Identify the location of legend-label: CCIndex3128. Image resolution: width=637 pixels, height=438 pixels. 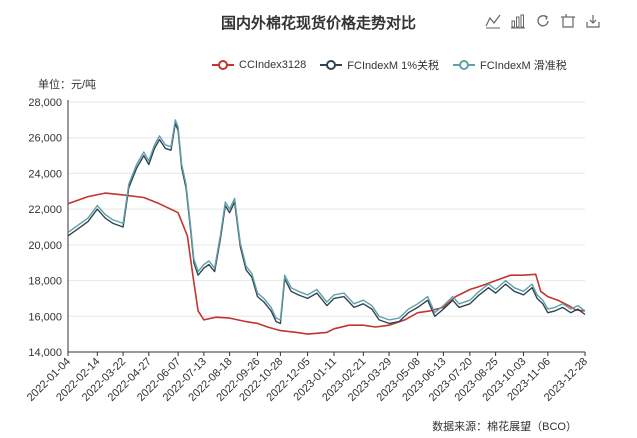
(273, 65).